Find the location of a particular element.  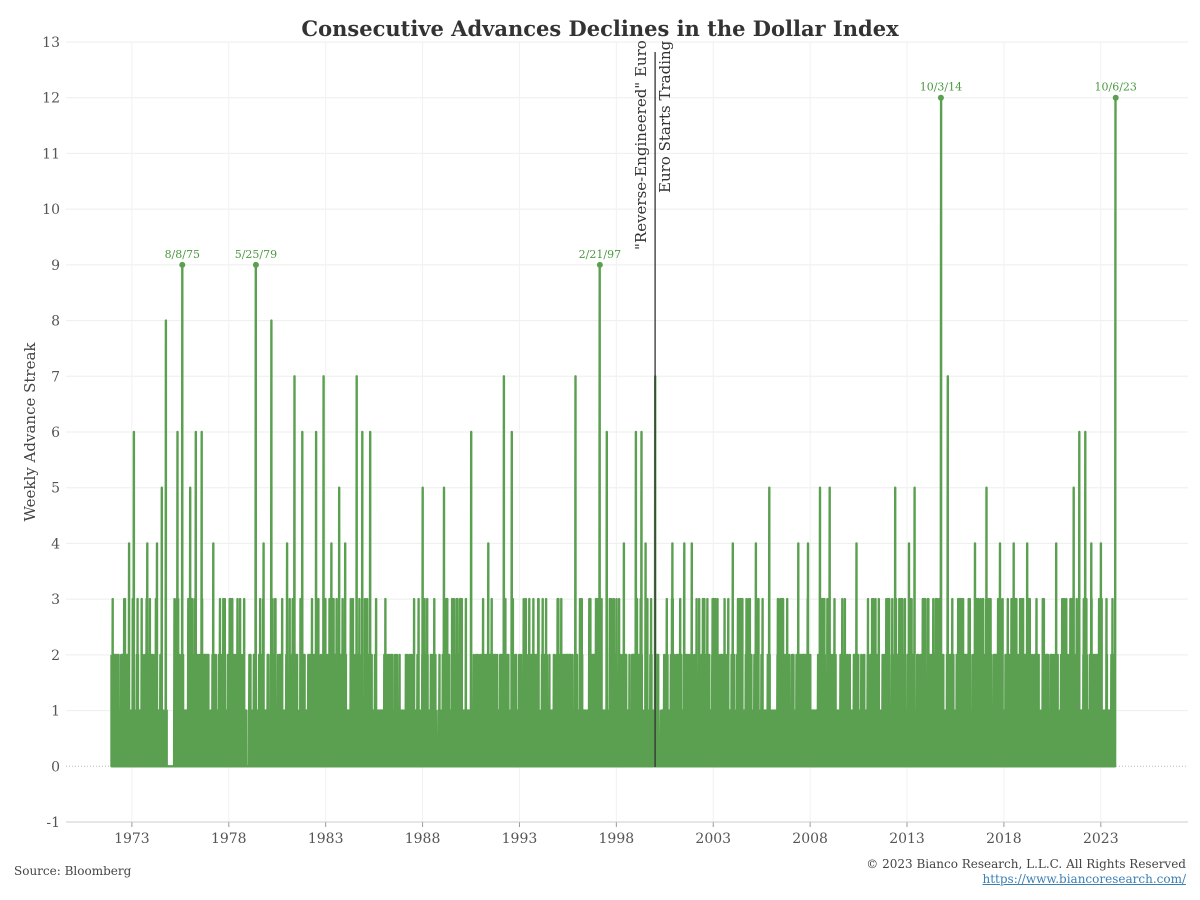

annotation-euro-starts-trading: Euro Starts Trading is located at coordinates (665, 116).